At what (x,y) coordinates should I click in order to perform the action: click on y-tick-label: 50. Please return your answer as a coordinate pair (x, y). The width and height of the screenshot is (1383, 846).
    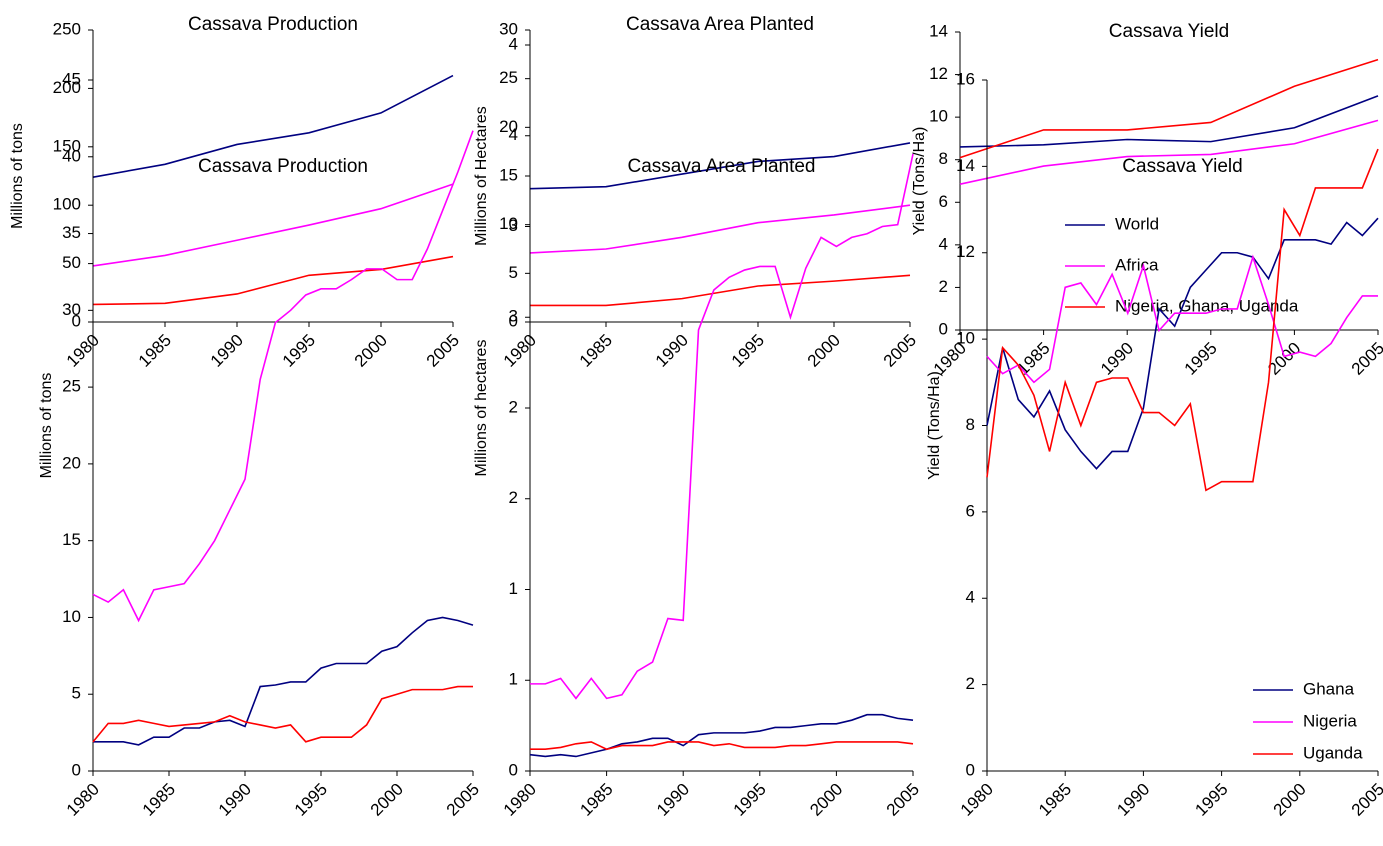
    Looking at the image, I should click on (71, 262).